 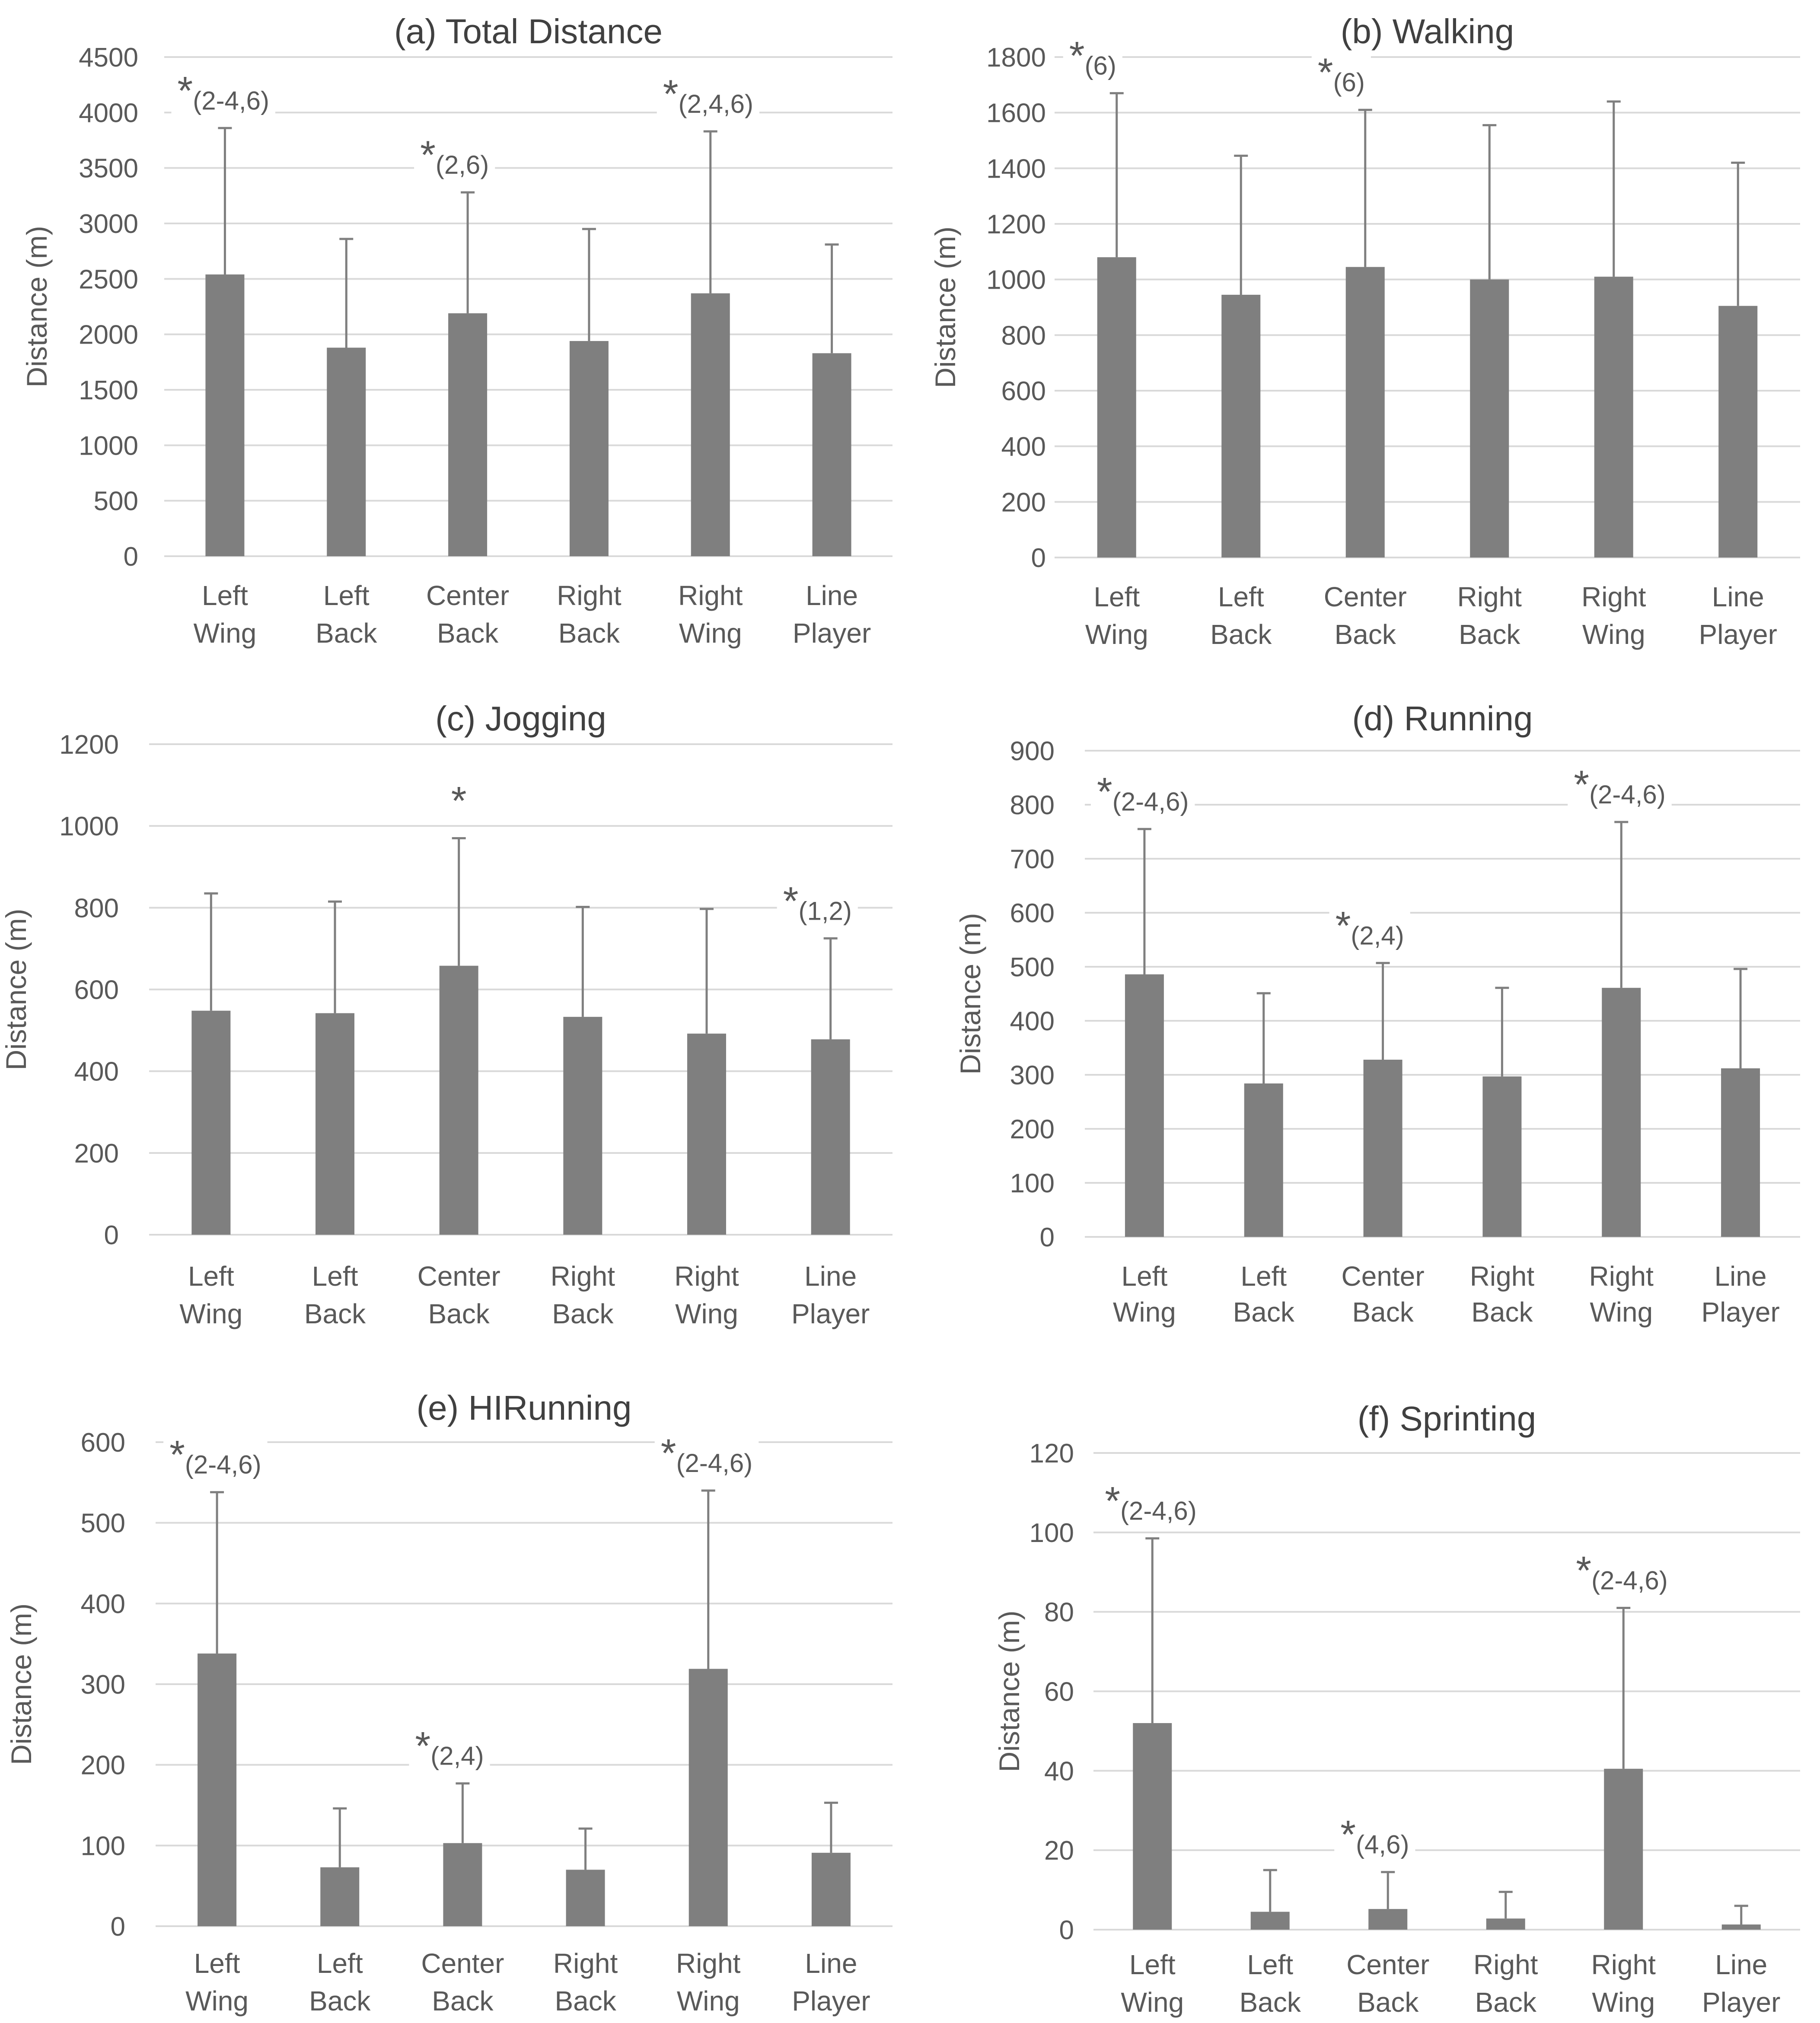 What do you see at coordinates (109, 58) in the screenshot?
I see `y-tick-label: 4500` at bounding box center [109, 58].